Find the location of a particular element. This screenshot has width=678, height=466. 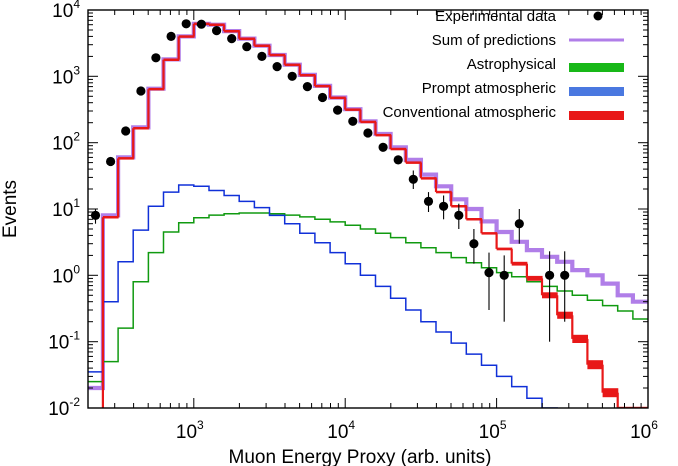

tick-exponent: 6 is located at coordinates (654, 425).